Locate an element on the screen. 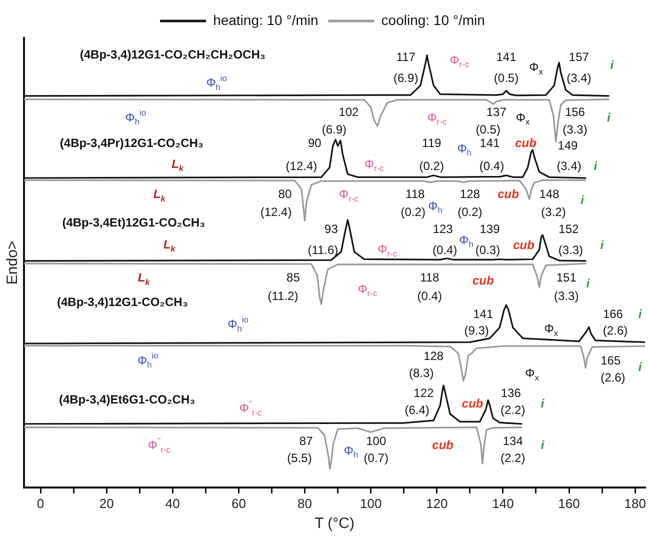 This screenshot has width=649, height=539. annotation: 134 is located at coordinates (513, 441).